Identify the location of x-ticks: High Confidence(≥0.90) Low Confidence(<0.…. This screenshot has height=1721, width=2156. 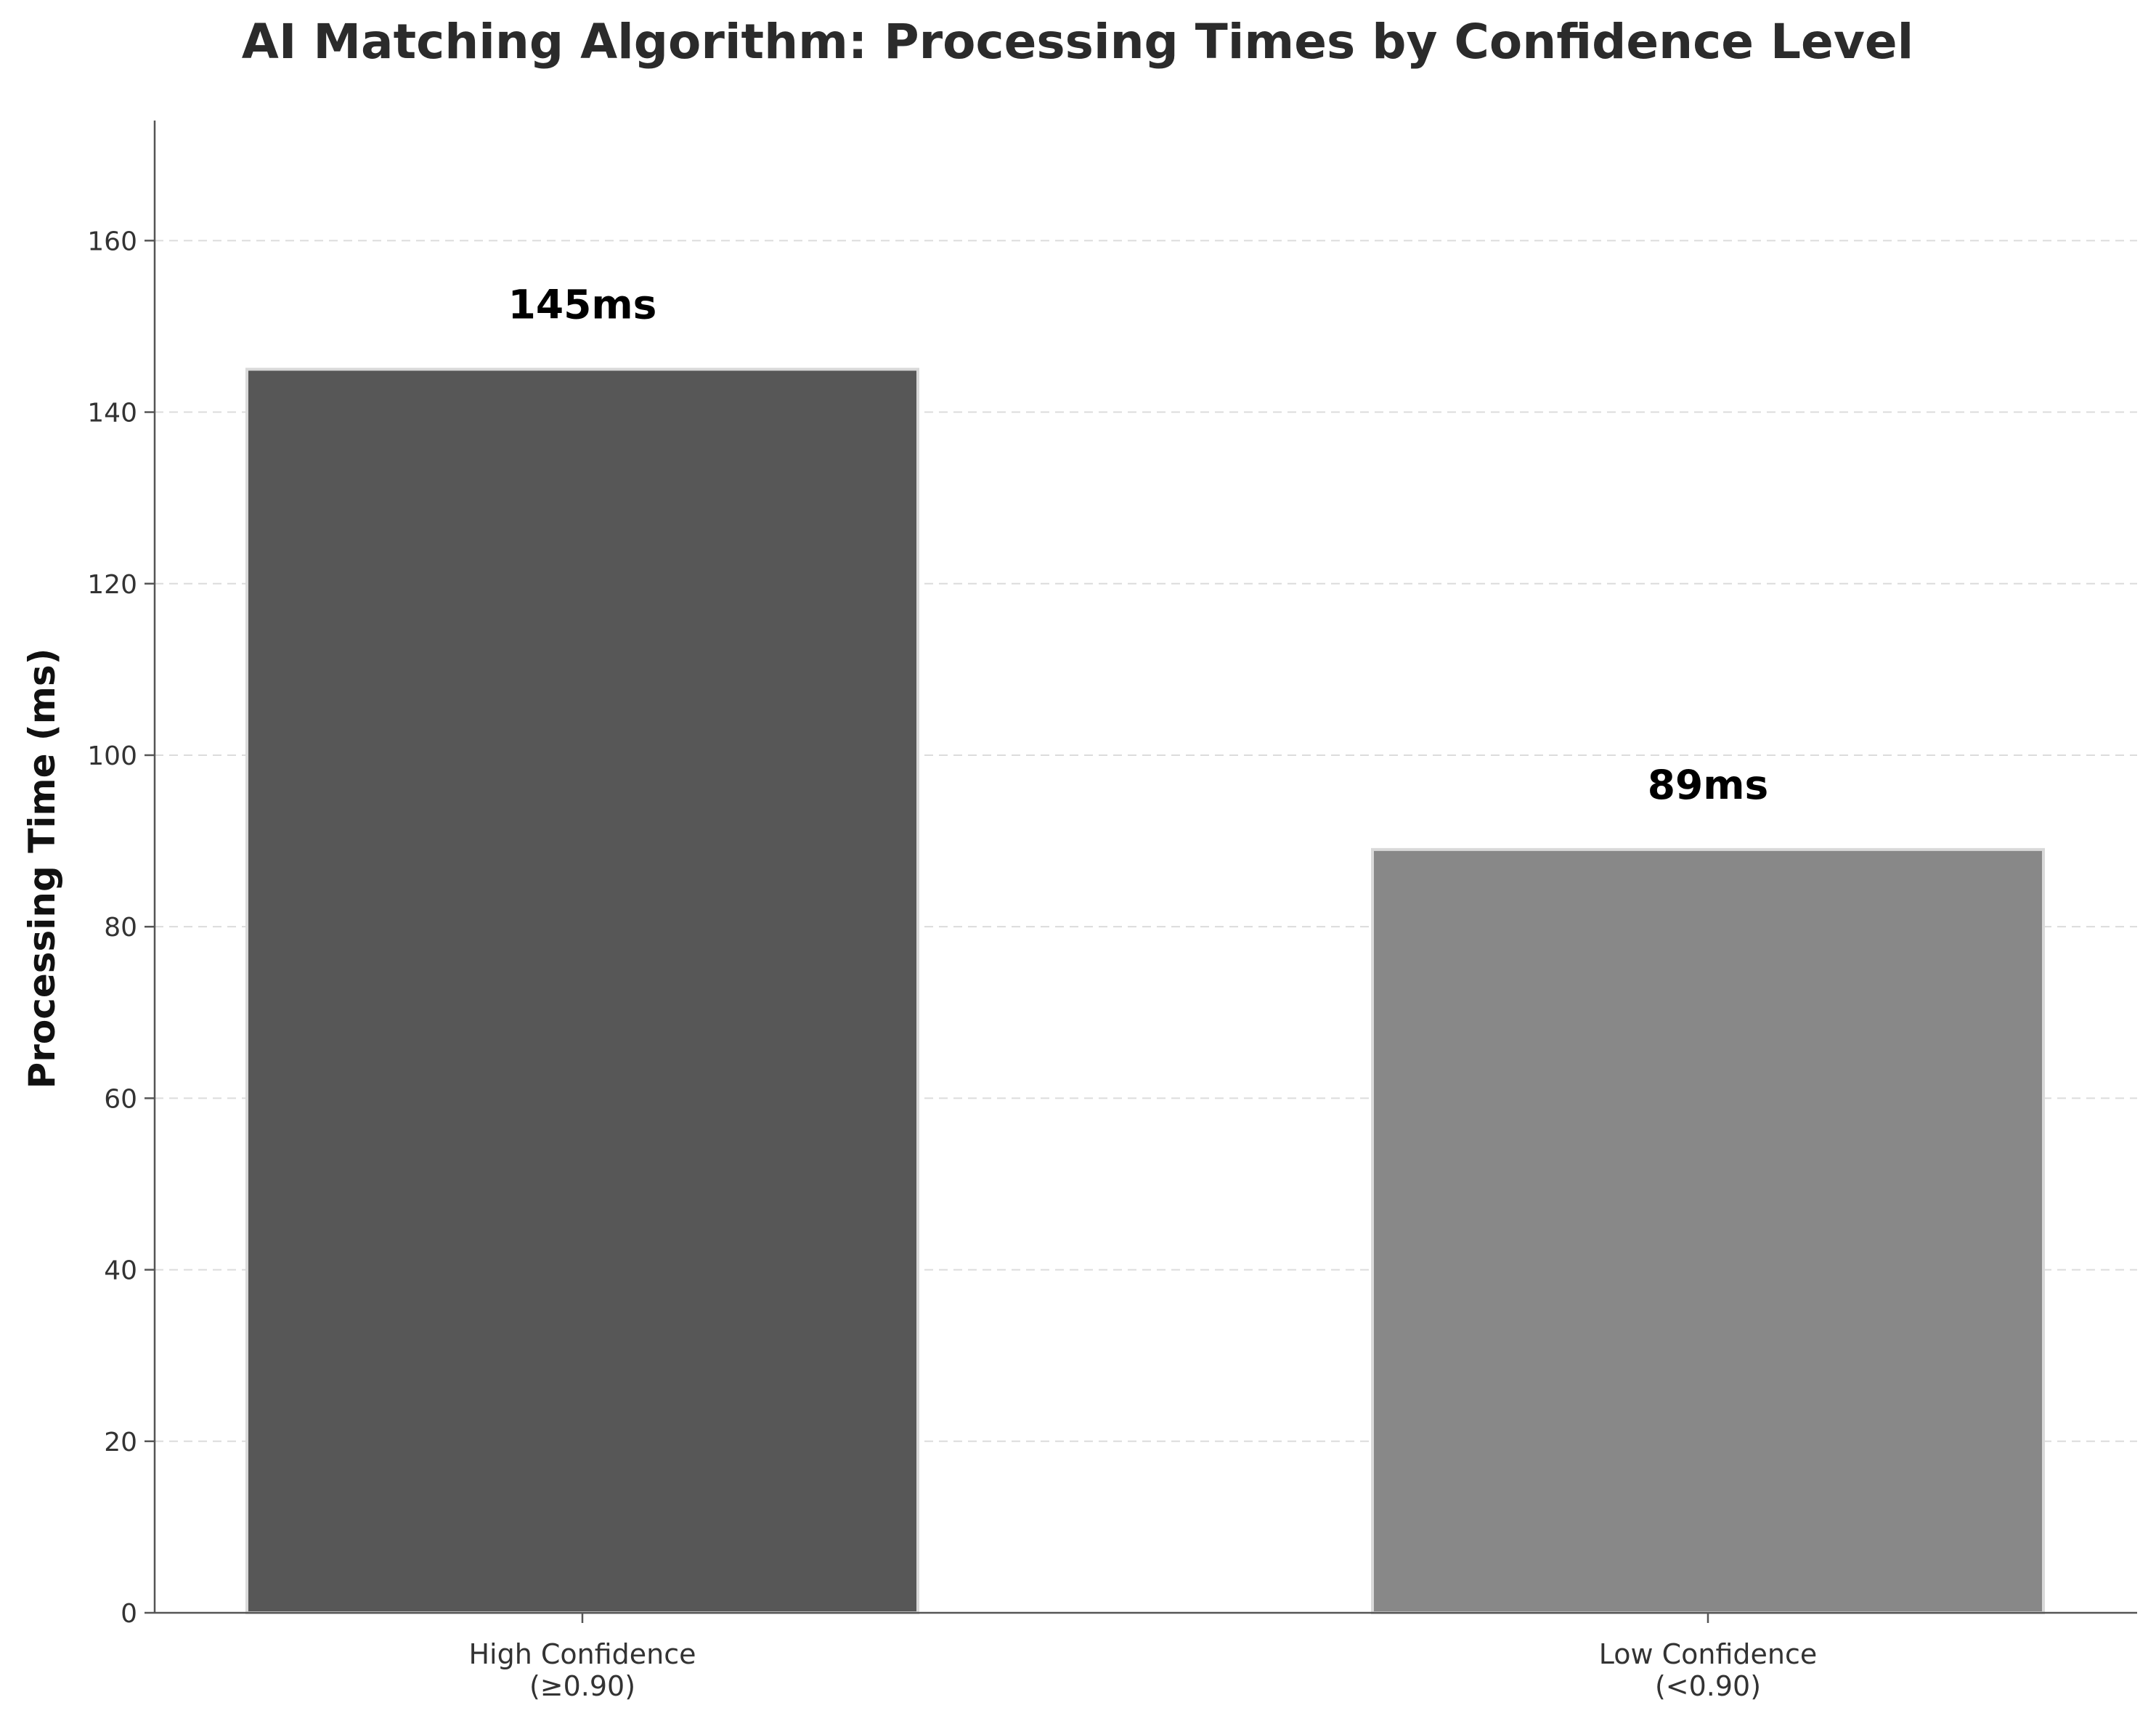
(1142, 1657).